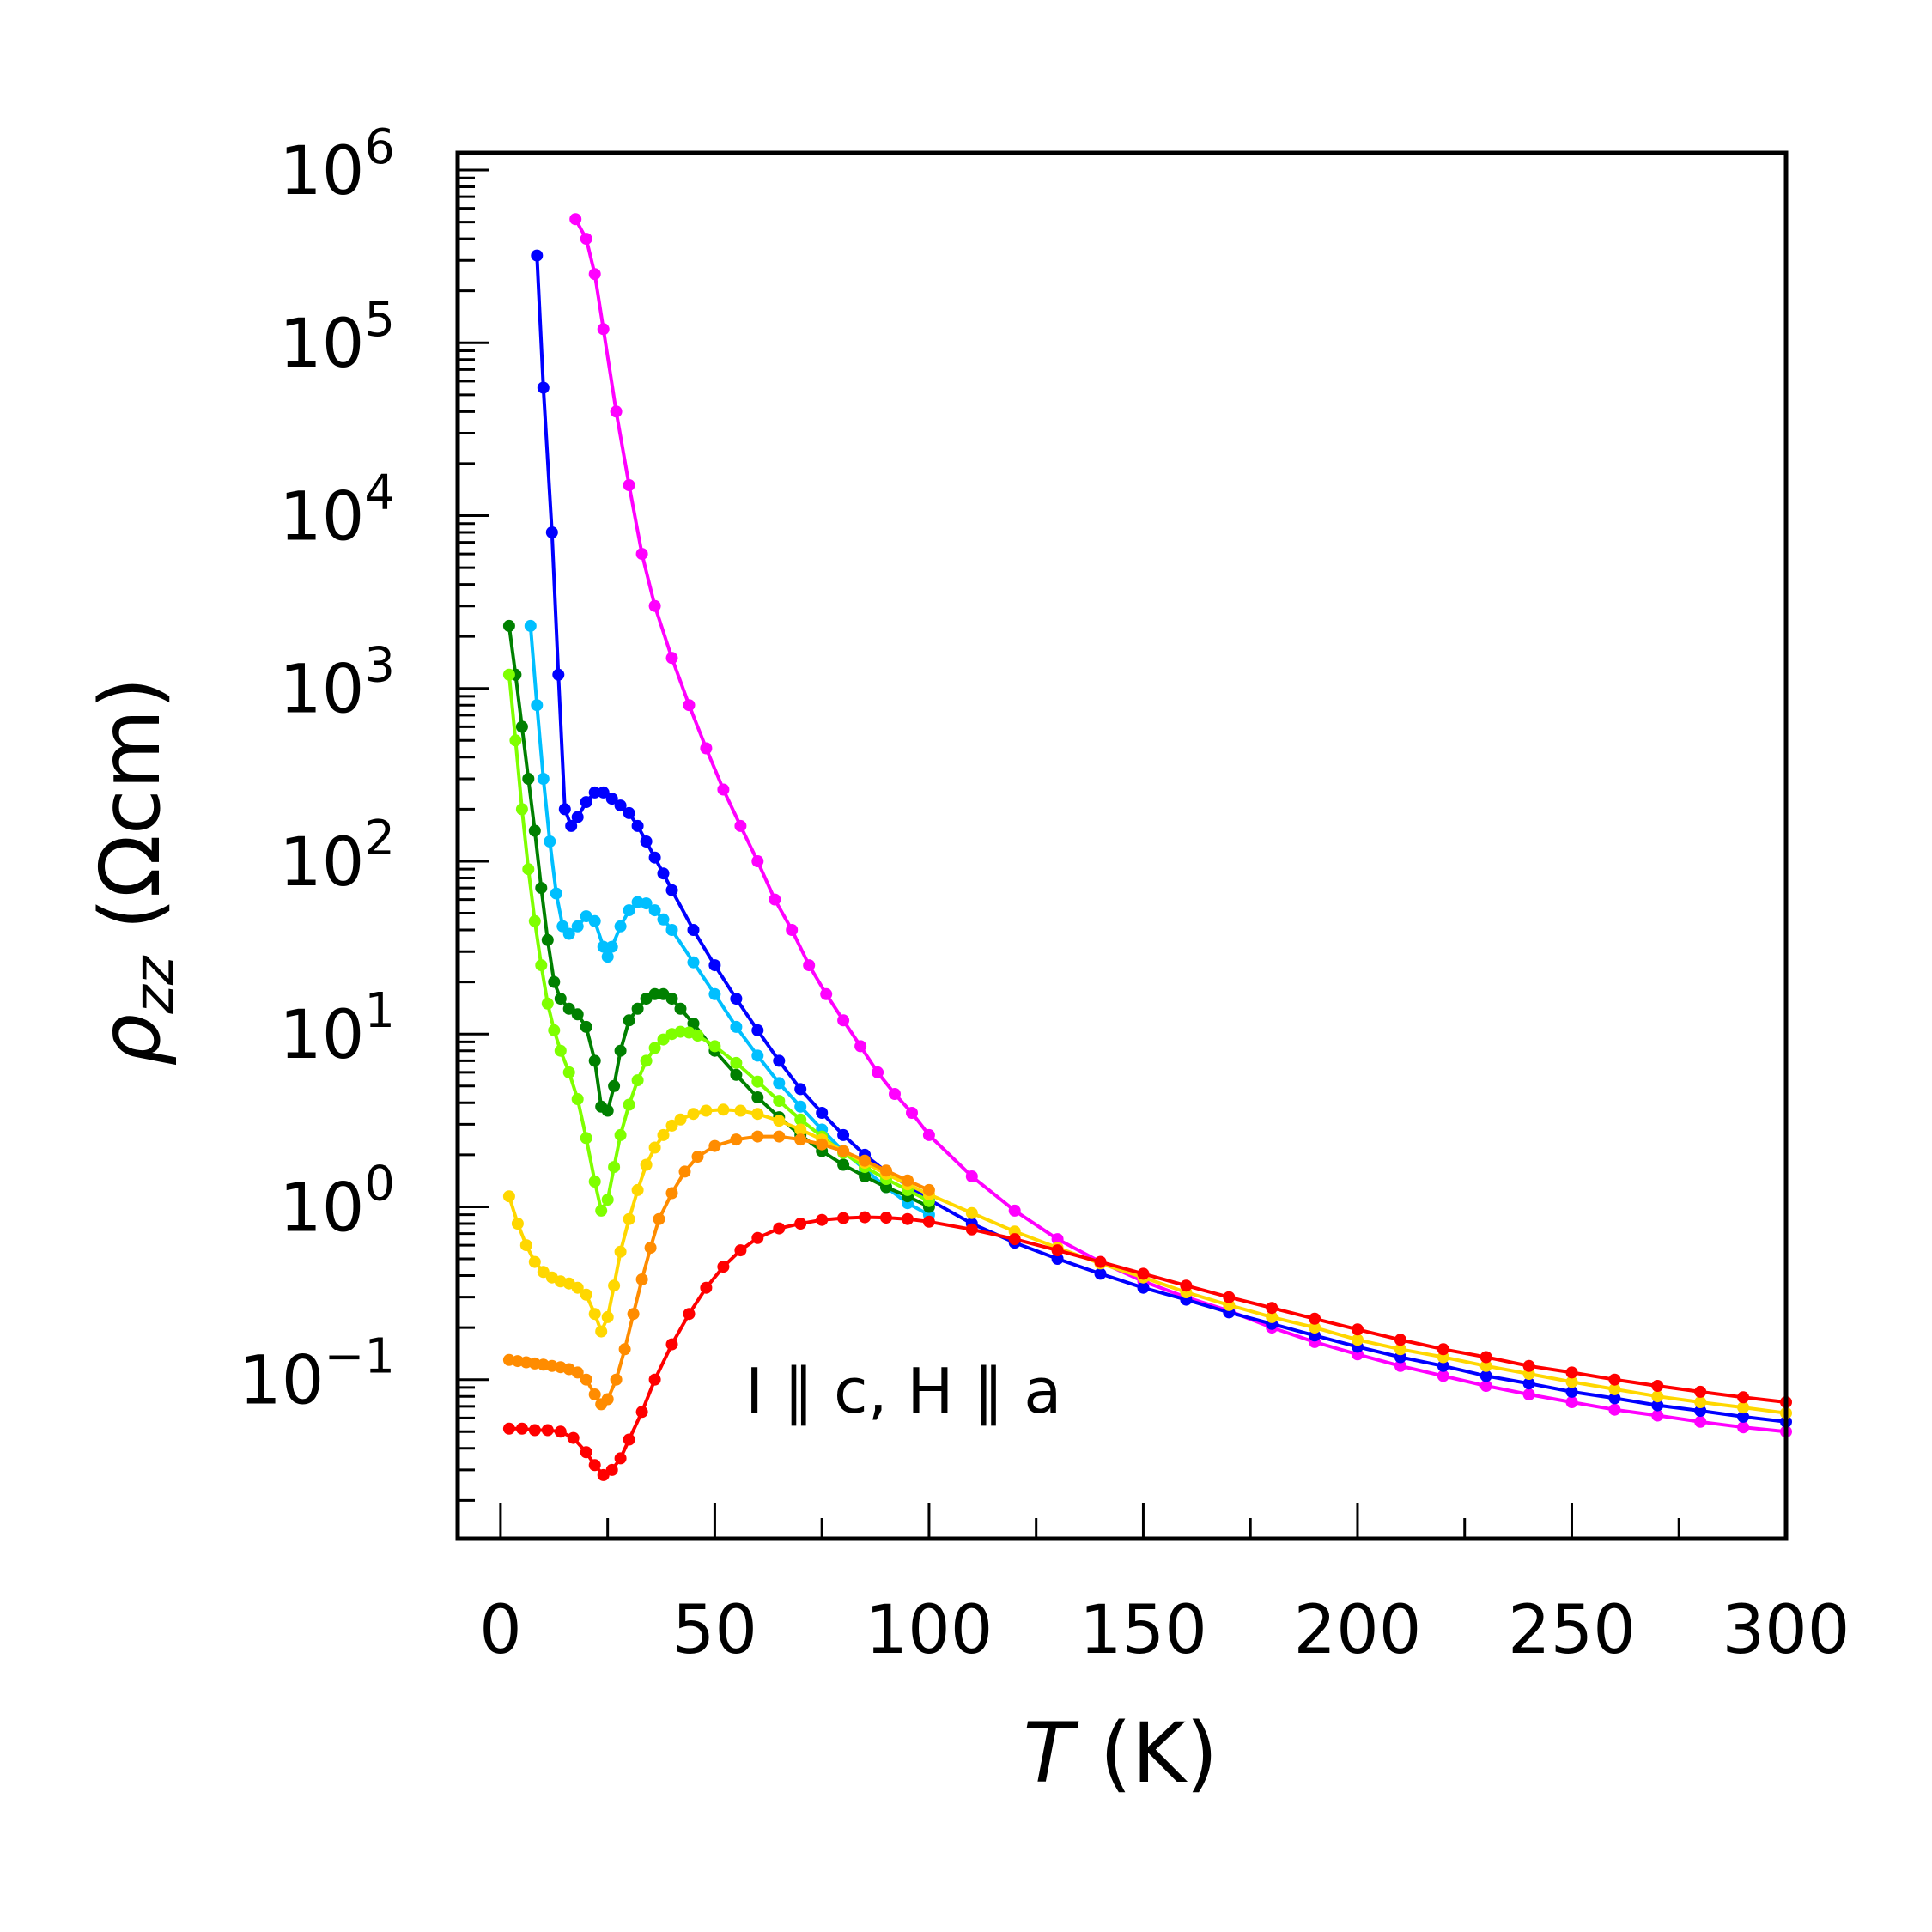  I want to click on y-tick-label: 10¹, so click(337, 1028).